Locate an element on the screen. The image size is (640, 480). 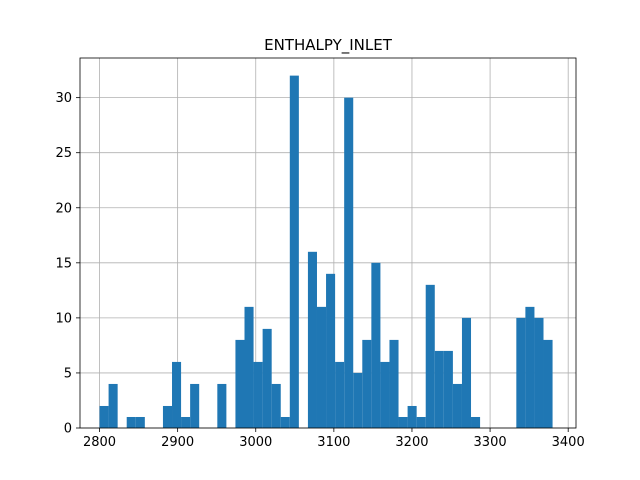
x-tick-label: 3200 is located at coordinates (411, 442).